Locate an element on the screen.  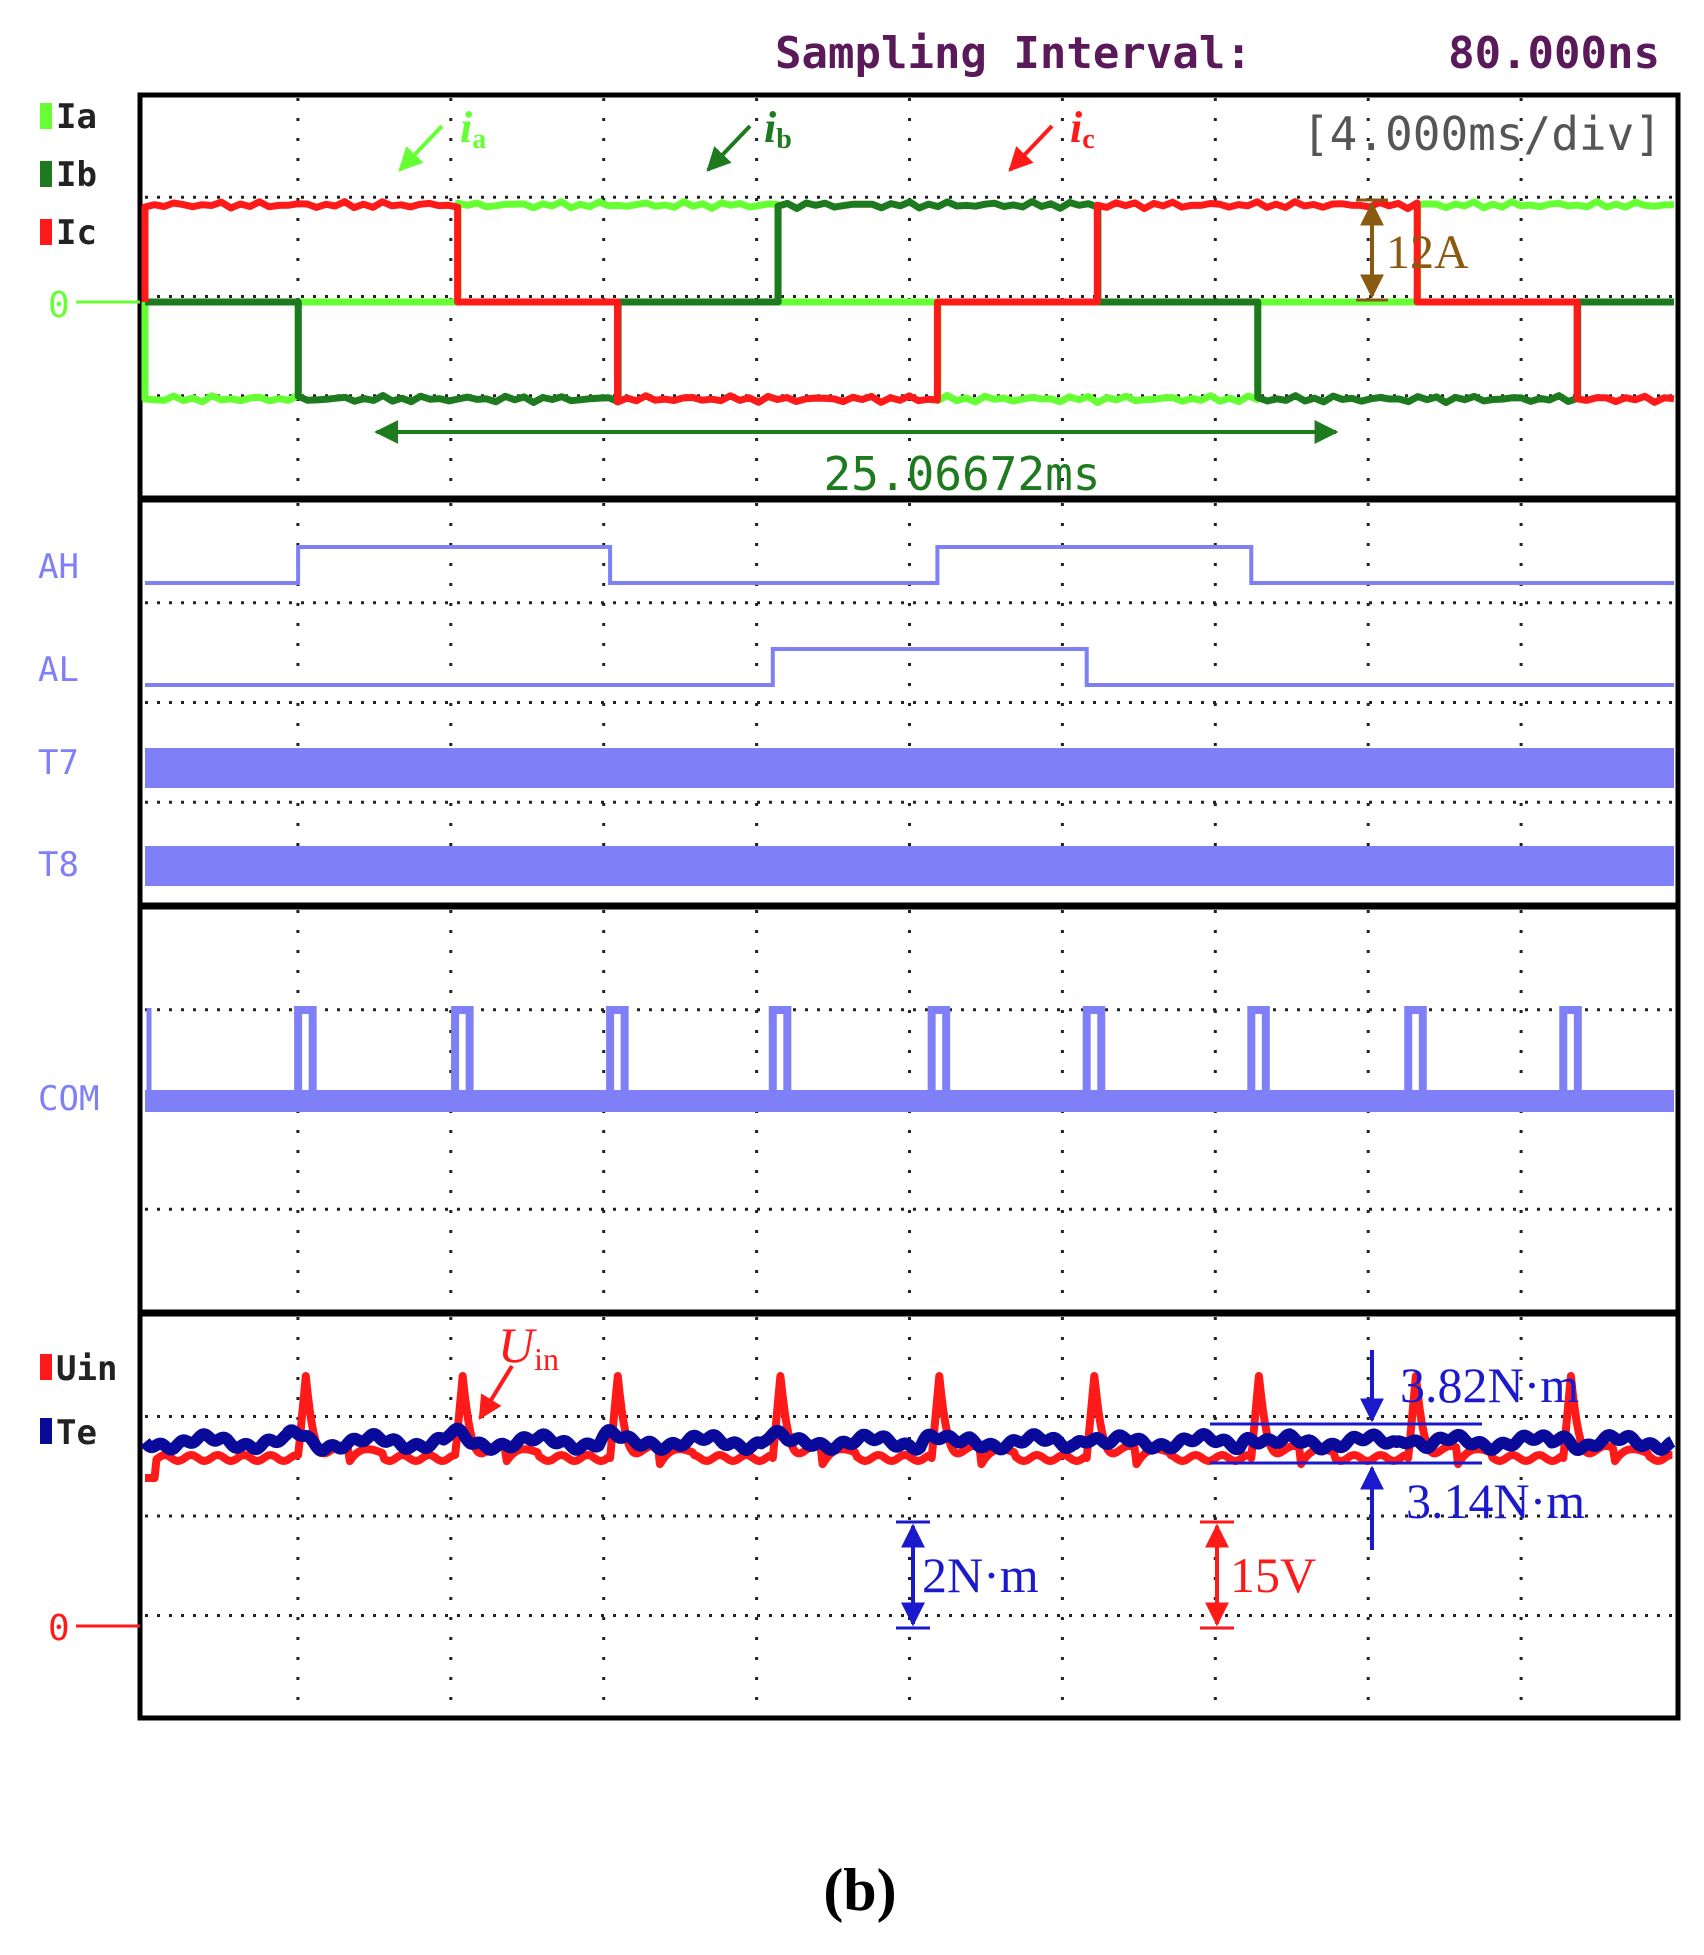
uin-trace is located at coordinates (908, 1427).